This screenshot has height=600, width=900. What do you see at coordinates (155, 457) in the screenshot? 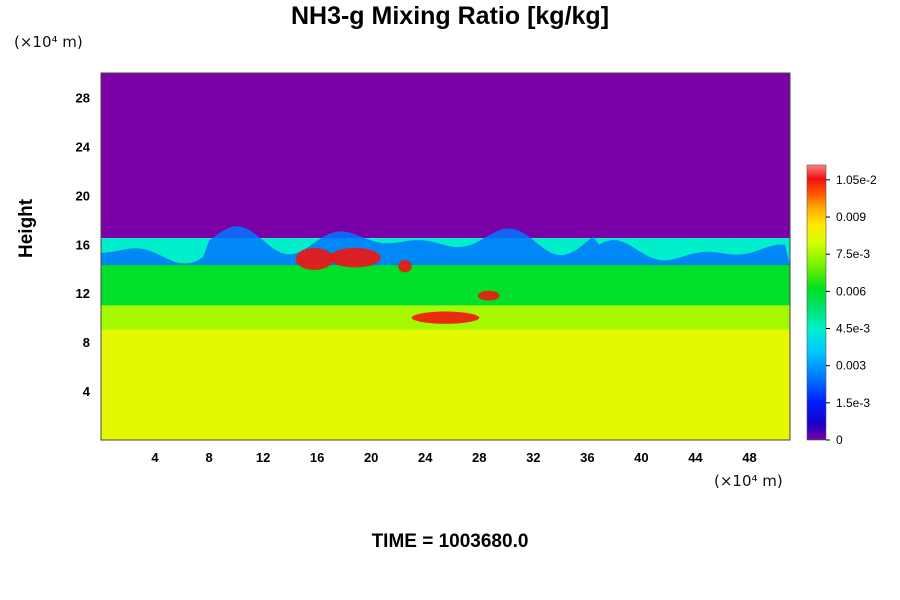
I see `x-tick-label: 4` at bounding box center [155, 457].